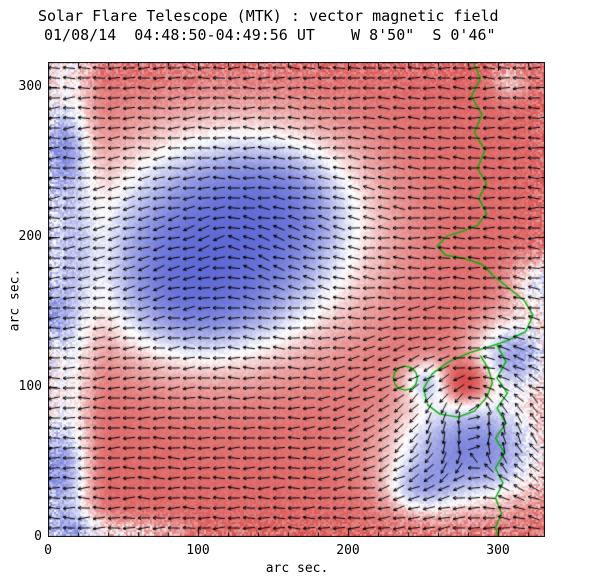  I want to click on y-tick-label-300: 300, so click(30, 86).